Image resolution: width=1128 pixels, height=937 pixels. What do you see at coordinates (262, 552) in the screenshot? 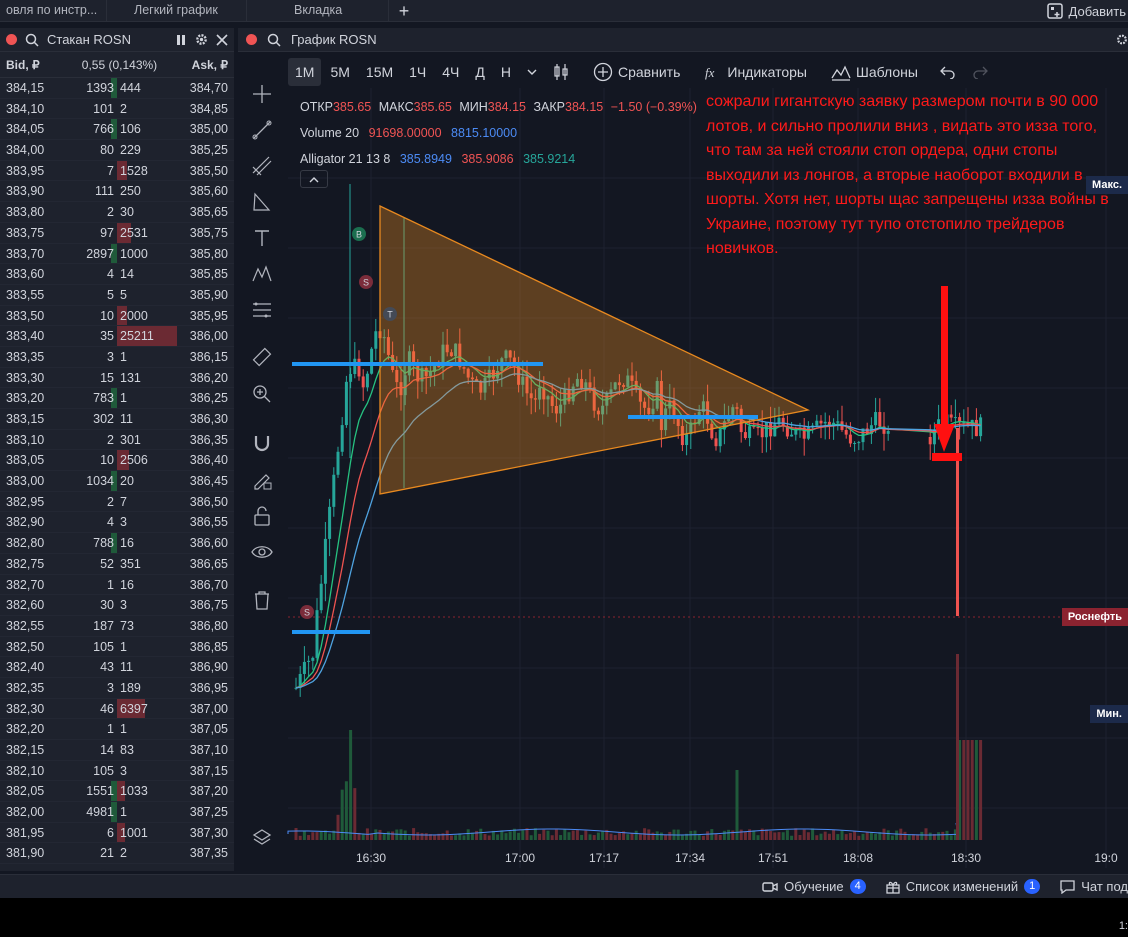
I see `eye-tool` at bounding box center [262, 552].